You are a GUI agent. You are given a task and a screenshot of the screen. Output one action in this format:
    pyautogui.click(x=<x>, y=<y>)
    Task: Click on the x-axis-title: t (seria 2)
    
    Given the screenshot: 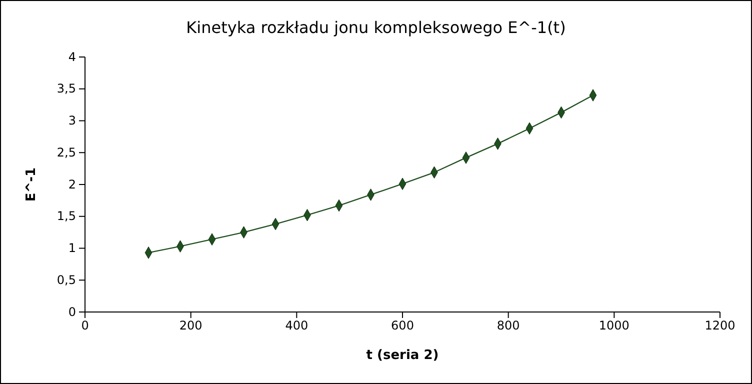 What is the action you would take?
    pyautogui.click(x=402, y=355)
    